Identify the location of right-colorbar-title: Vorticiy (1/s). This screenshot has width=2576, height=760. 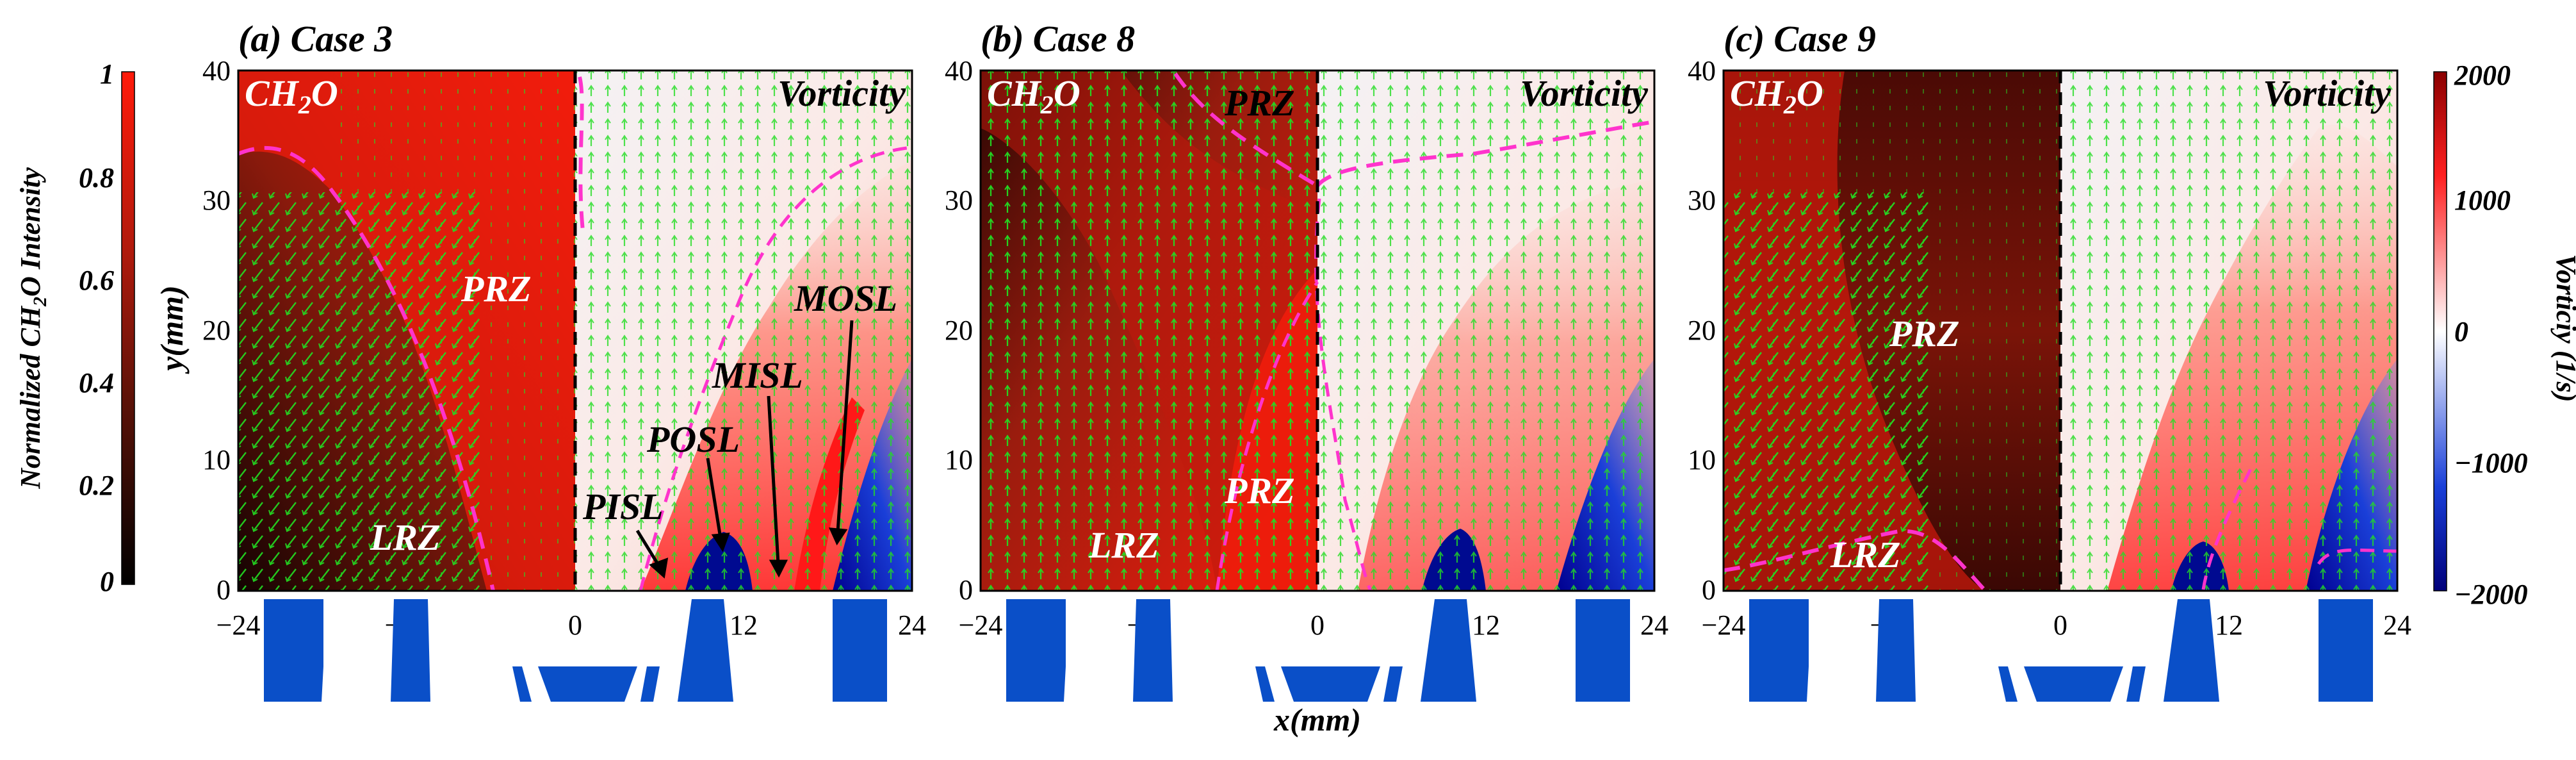
(2563, 328).